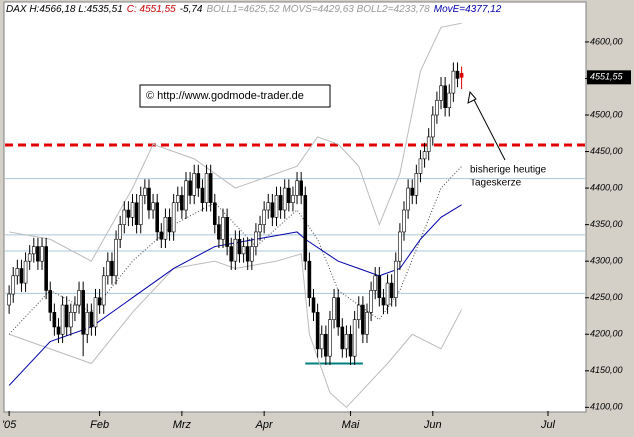 The height and width of the screenshot is (437, 634). I want to click on annotation: bisherige heutige, so click(508, 170).